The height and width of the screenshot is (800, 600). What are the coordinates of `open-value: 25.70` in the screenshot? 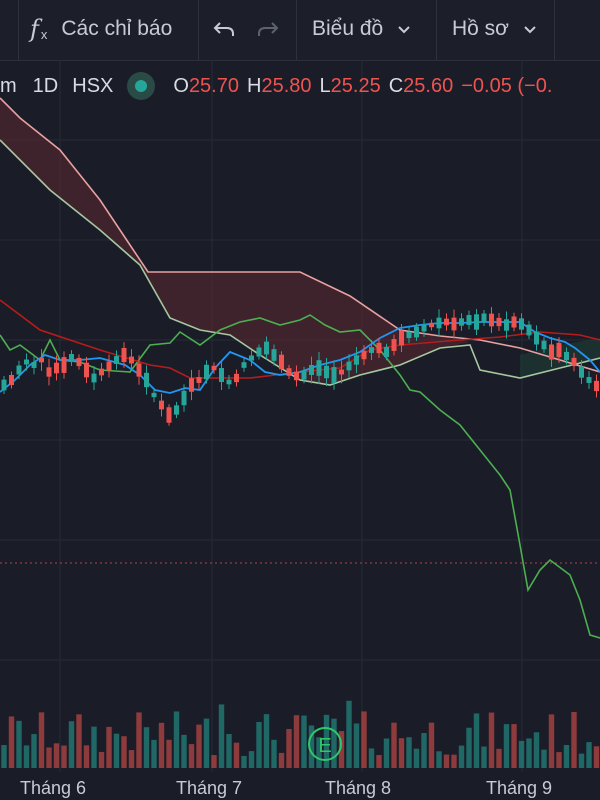 It's located at (213, 85).